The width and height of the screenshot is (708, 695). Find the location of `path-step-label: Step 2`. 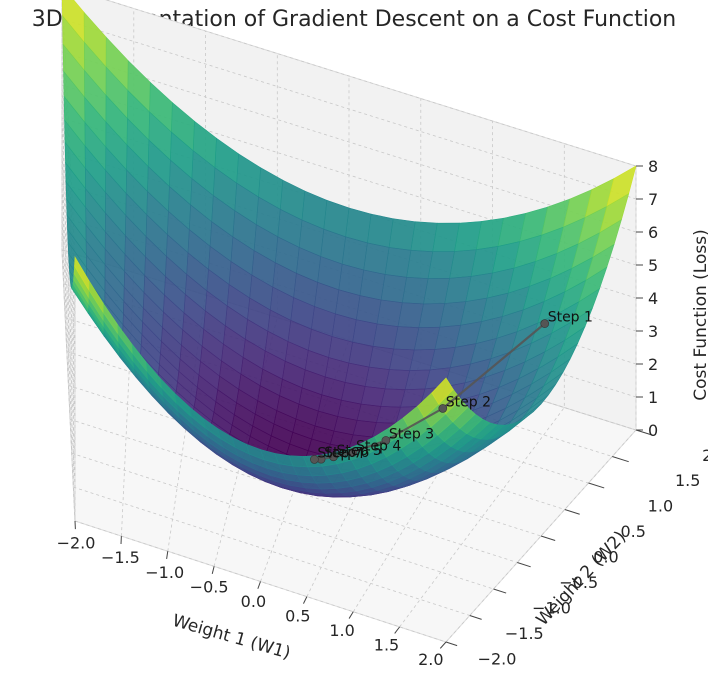

path-step-label: Step 2 is located at coordinates (468, 402).